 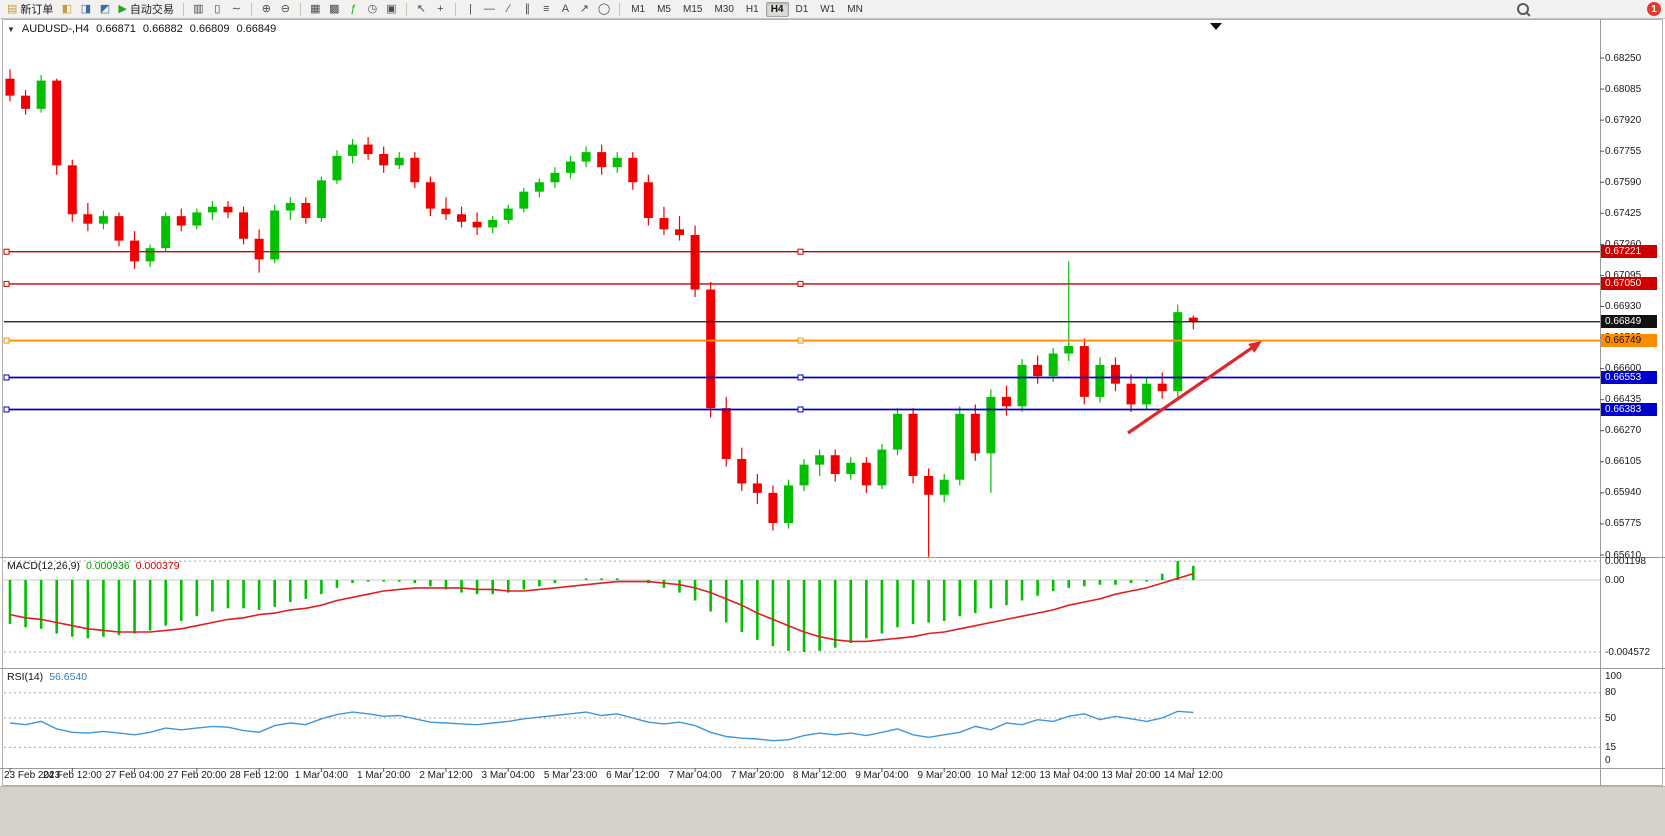 I want to click on cursor-icon: ↖, so click(x=421, y=9).